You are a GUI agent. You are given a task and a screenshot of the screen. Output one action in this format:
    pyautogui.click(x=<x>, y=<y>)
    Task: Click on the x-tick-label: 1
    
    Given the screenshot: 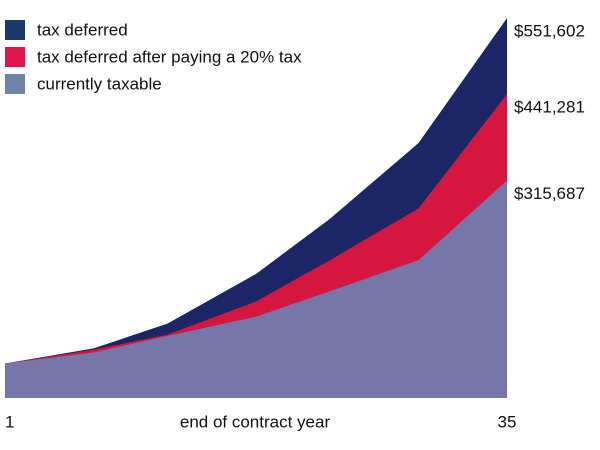 What is the action you would take?
    pyautogui.click(x=9, y=421)
    